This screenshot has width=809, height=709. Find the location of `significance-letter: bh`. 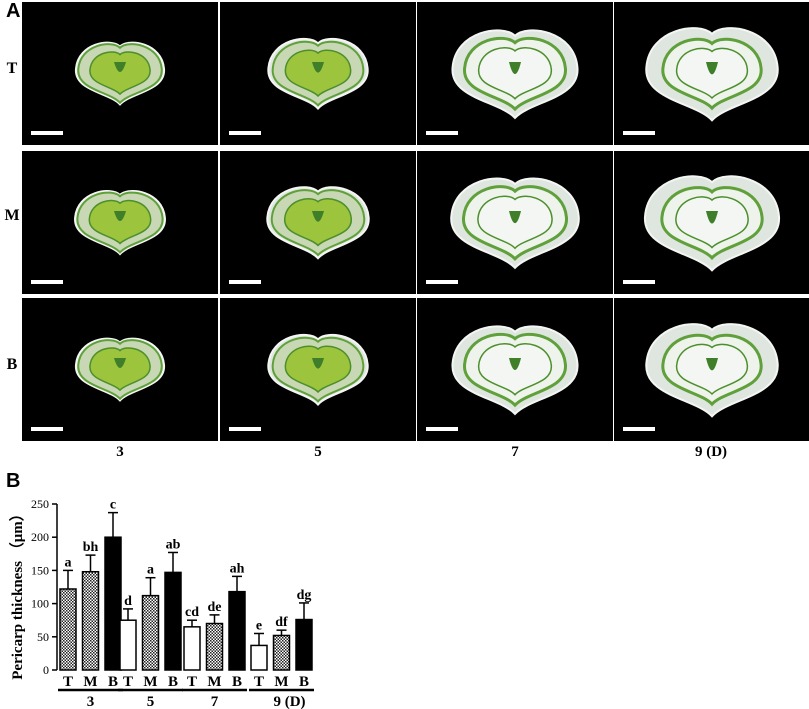

significance-letter: bh is located at coordinates (91, 547).